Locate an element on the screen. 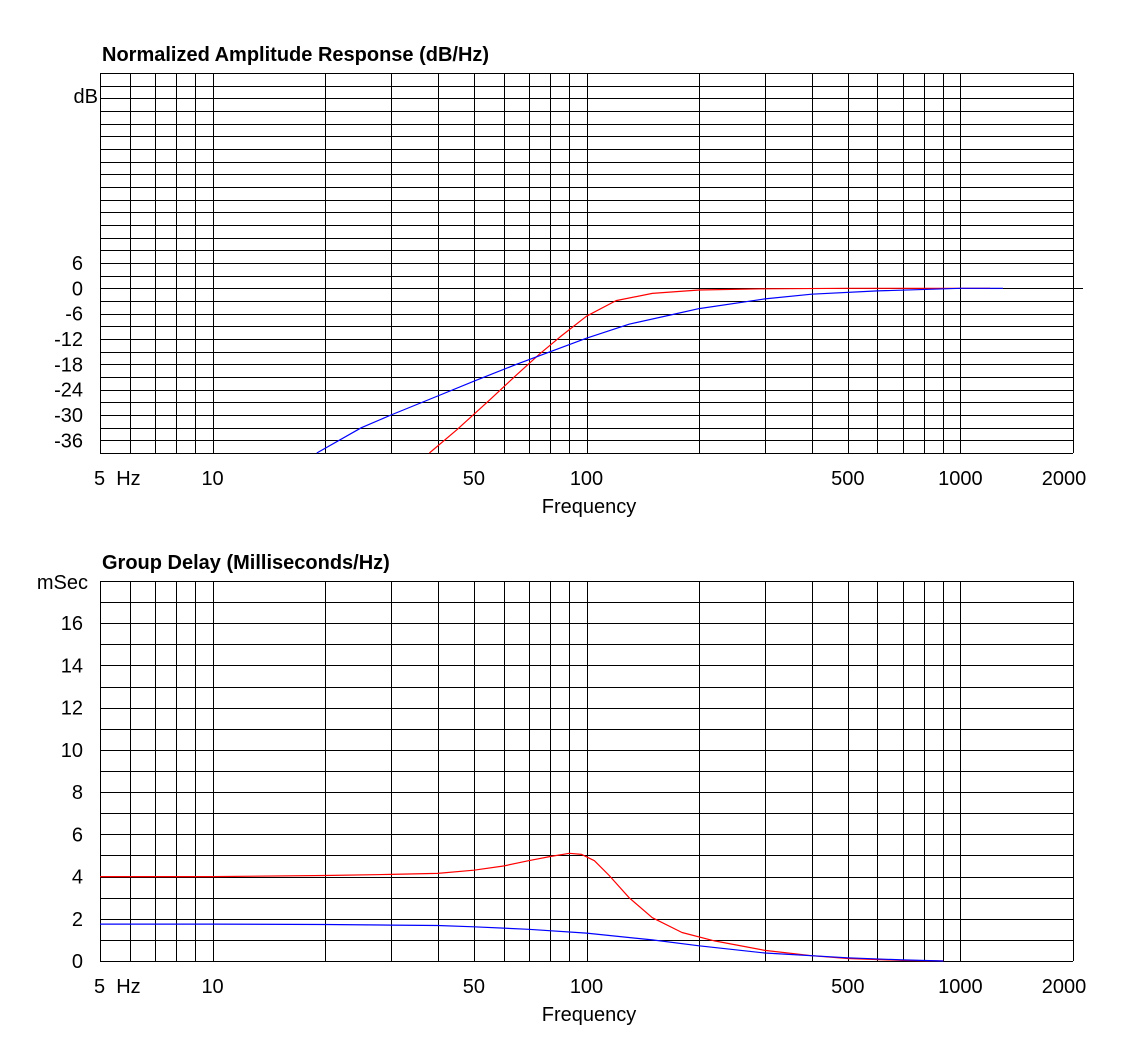 This screenshot has height=1062, width=1130. amplitude-chart-title: Normalized Amplitude Response (dB/Hz) is located at coordinates (295, 55).